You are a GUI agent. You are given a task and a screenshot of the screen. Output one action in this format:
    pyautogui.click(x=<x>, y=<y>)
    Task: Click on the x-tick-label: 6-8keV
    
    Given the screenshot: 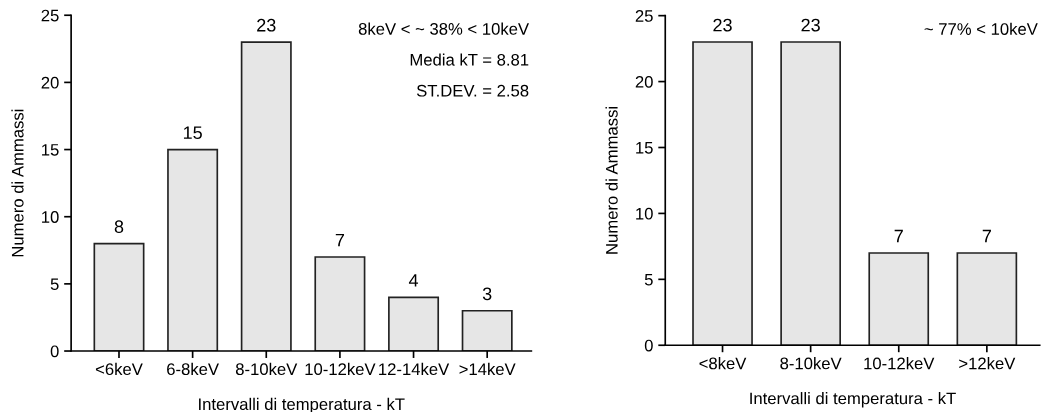 What is the action you would take?
    pyautogui.click(x=193, y=369)
    